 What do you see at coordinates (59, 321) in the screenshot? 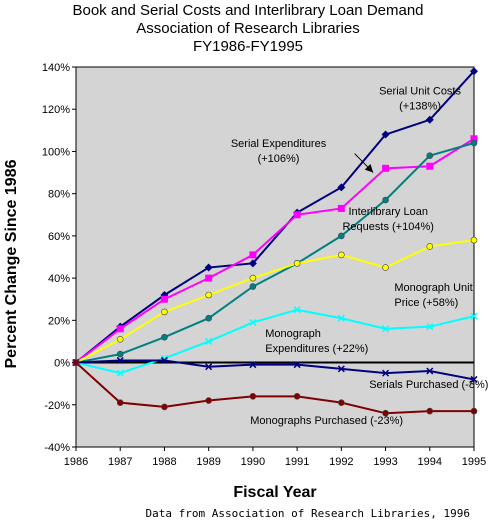
I see `y-tick-label: 20%` at bounding box center [59, 321].